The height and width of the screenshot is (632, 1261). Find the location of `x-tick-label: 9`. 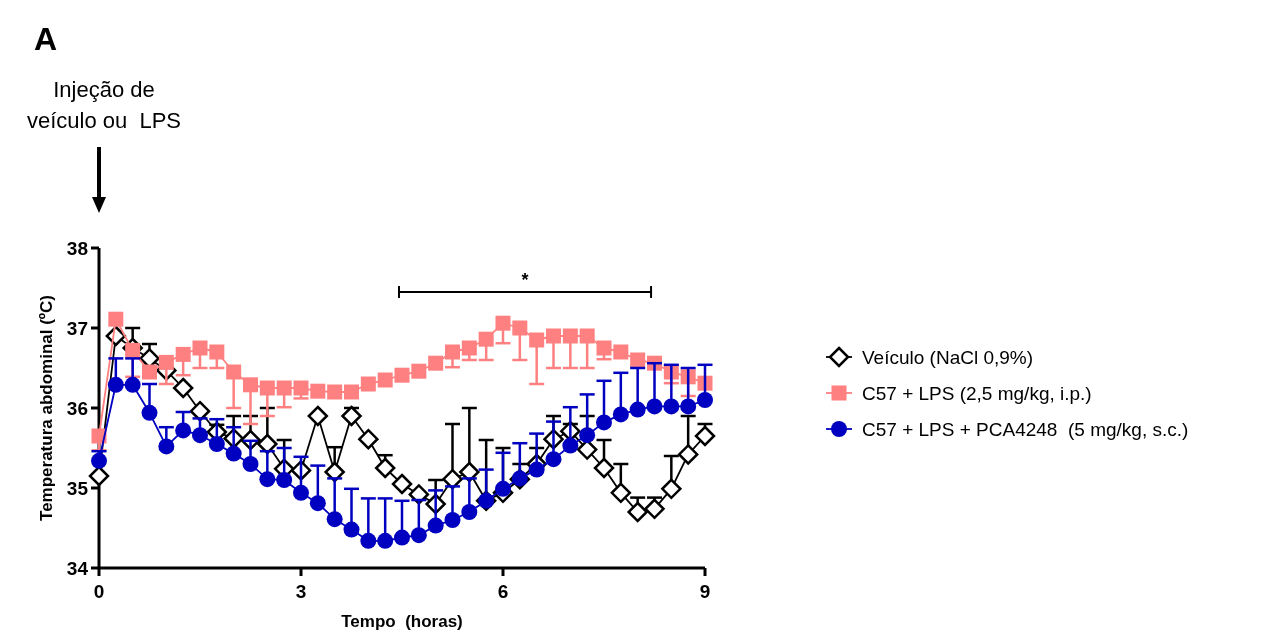

x-tick-label: 9 is located at coordinates (705, 591).